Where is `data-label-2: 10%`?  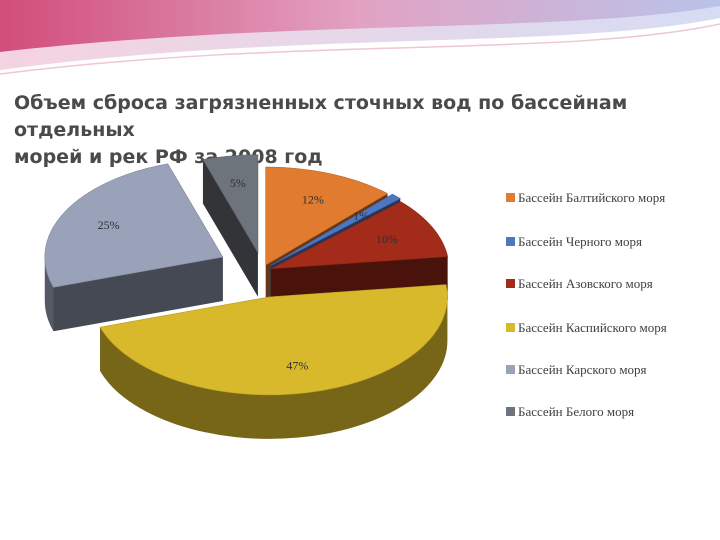
data-label-2: 10% is located at coordinates (387, 239).